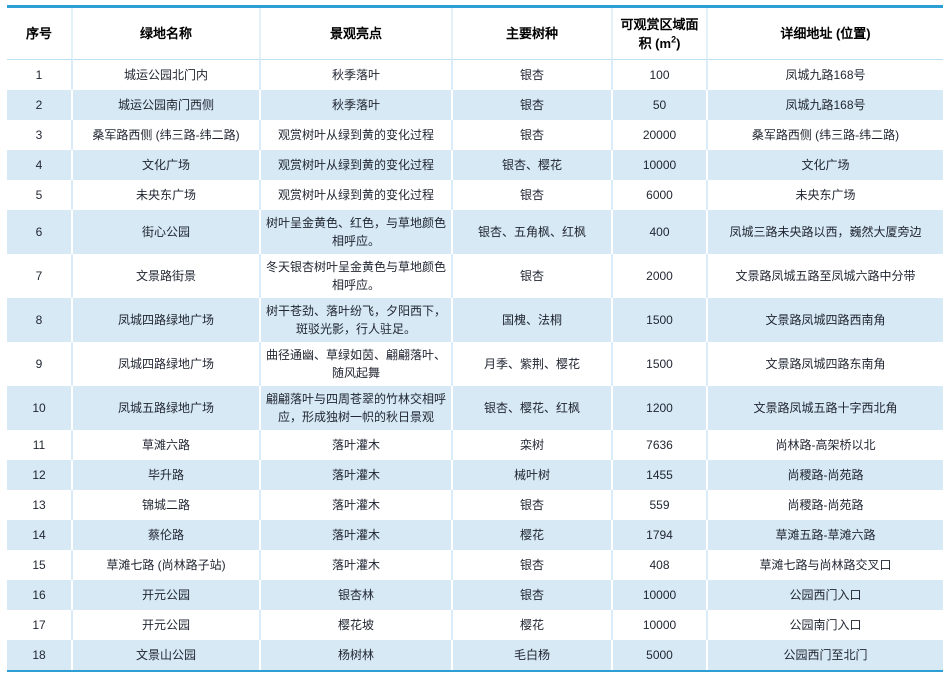  I want to click on cell-name: 街心公园, so click(167, 232).